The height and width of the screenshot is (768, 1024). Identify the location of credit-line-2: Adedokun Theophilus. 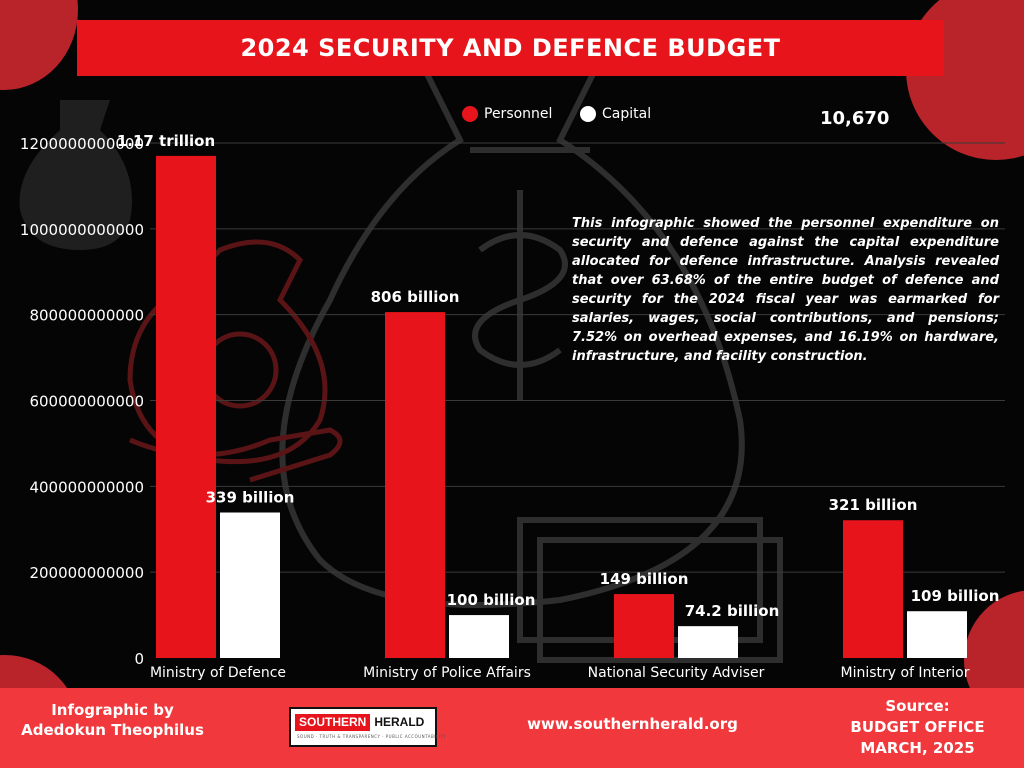
(112, 730).